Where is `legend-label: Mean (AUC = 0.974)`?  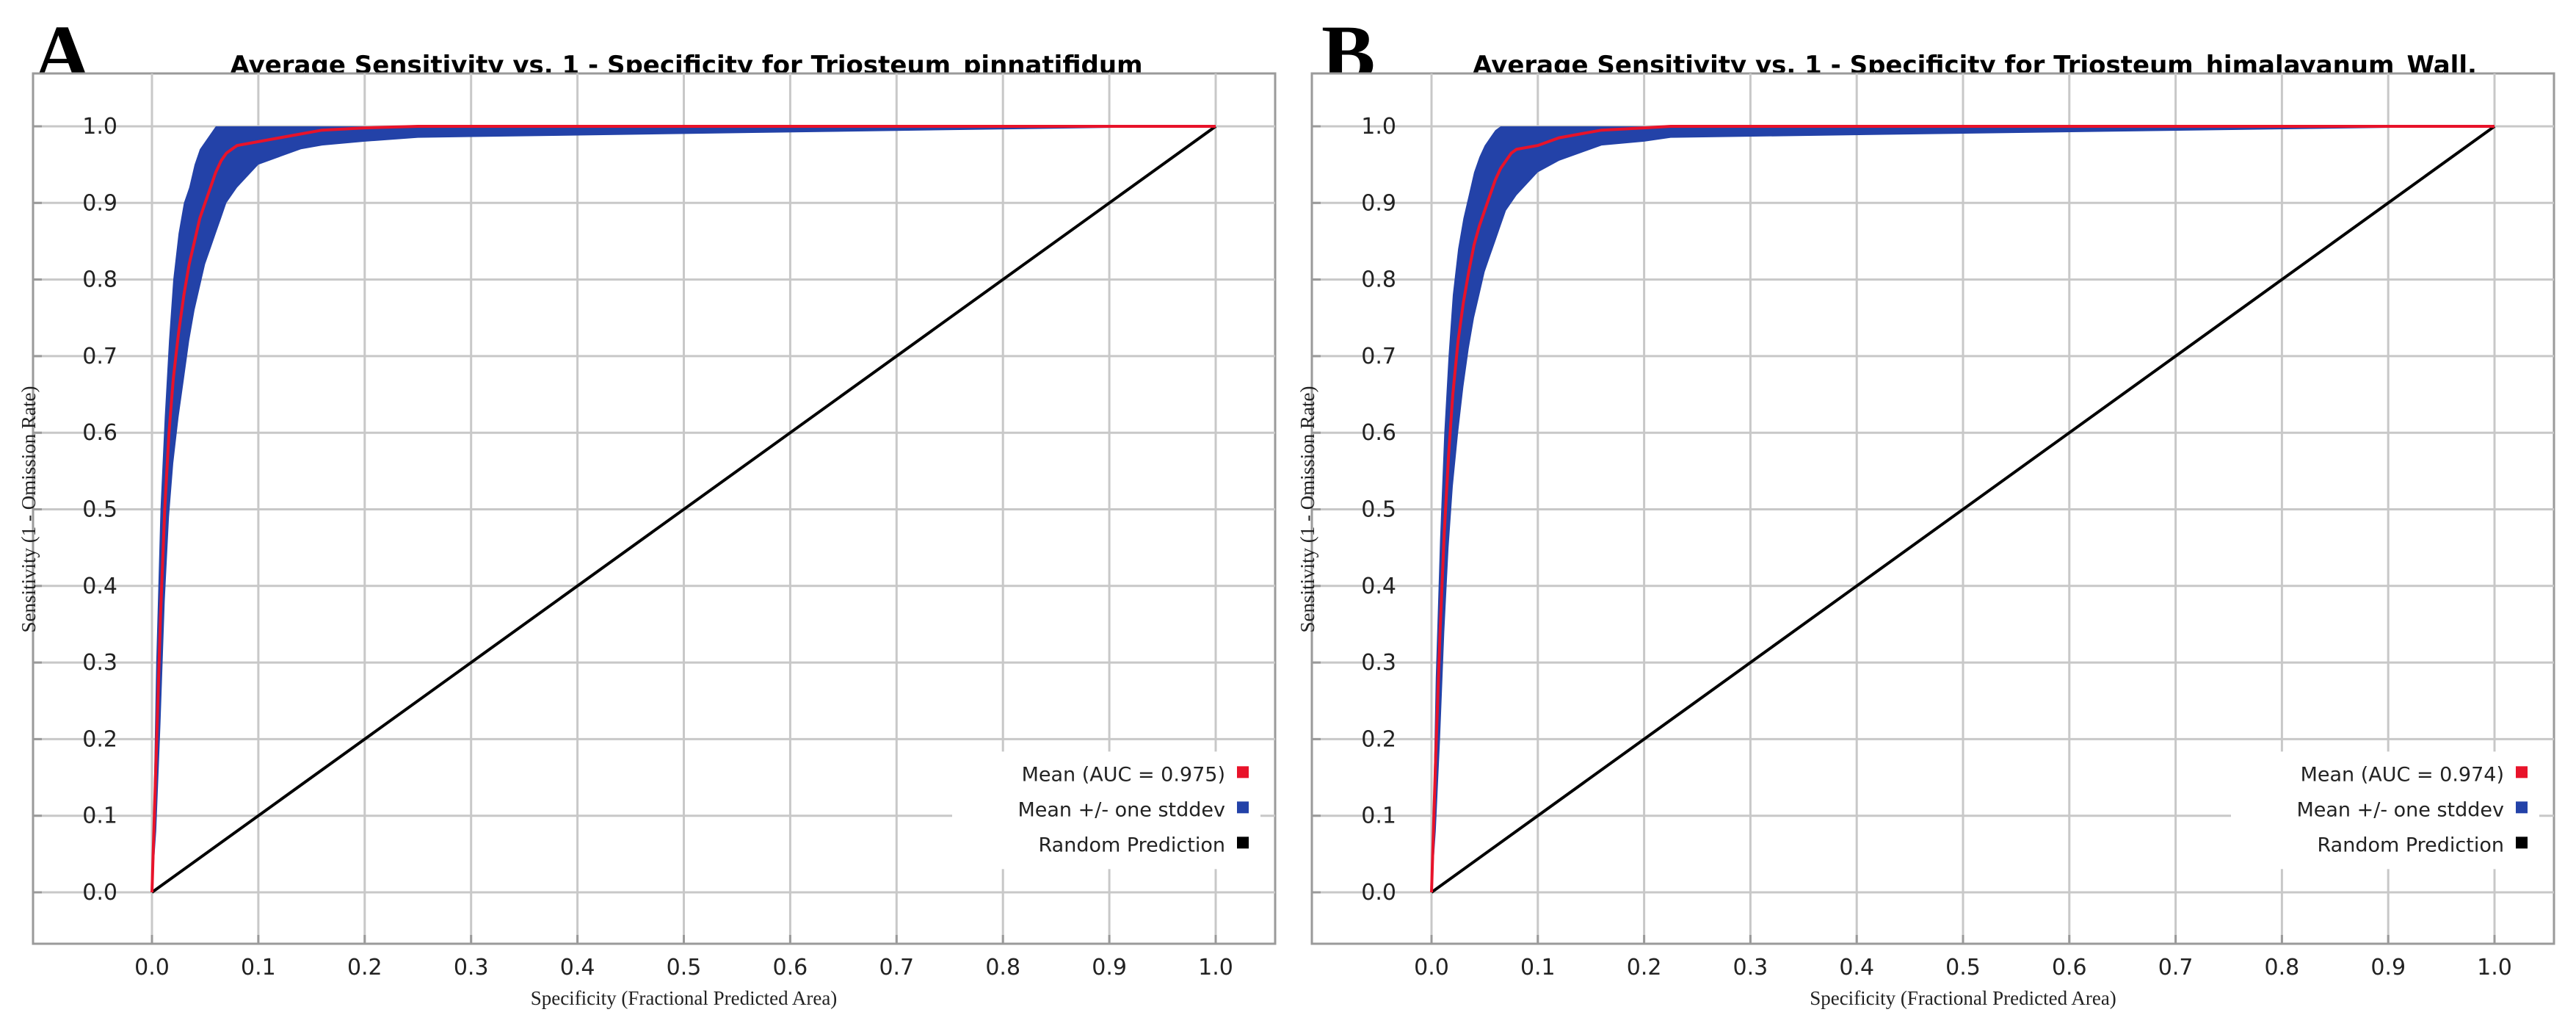 legend-label: Mean (AUC = 0.974) is located at coordinates (2402, 774).